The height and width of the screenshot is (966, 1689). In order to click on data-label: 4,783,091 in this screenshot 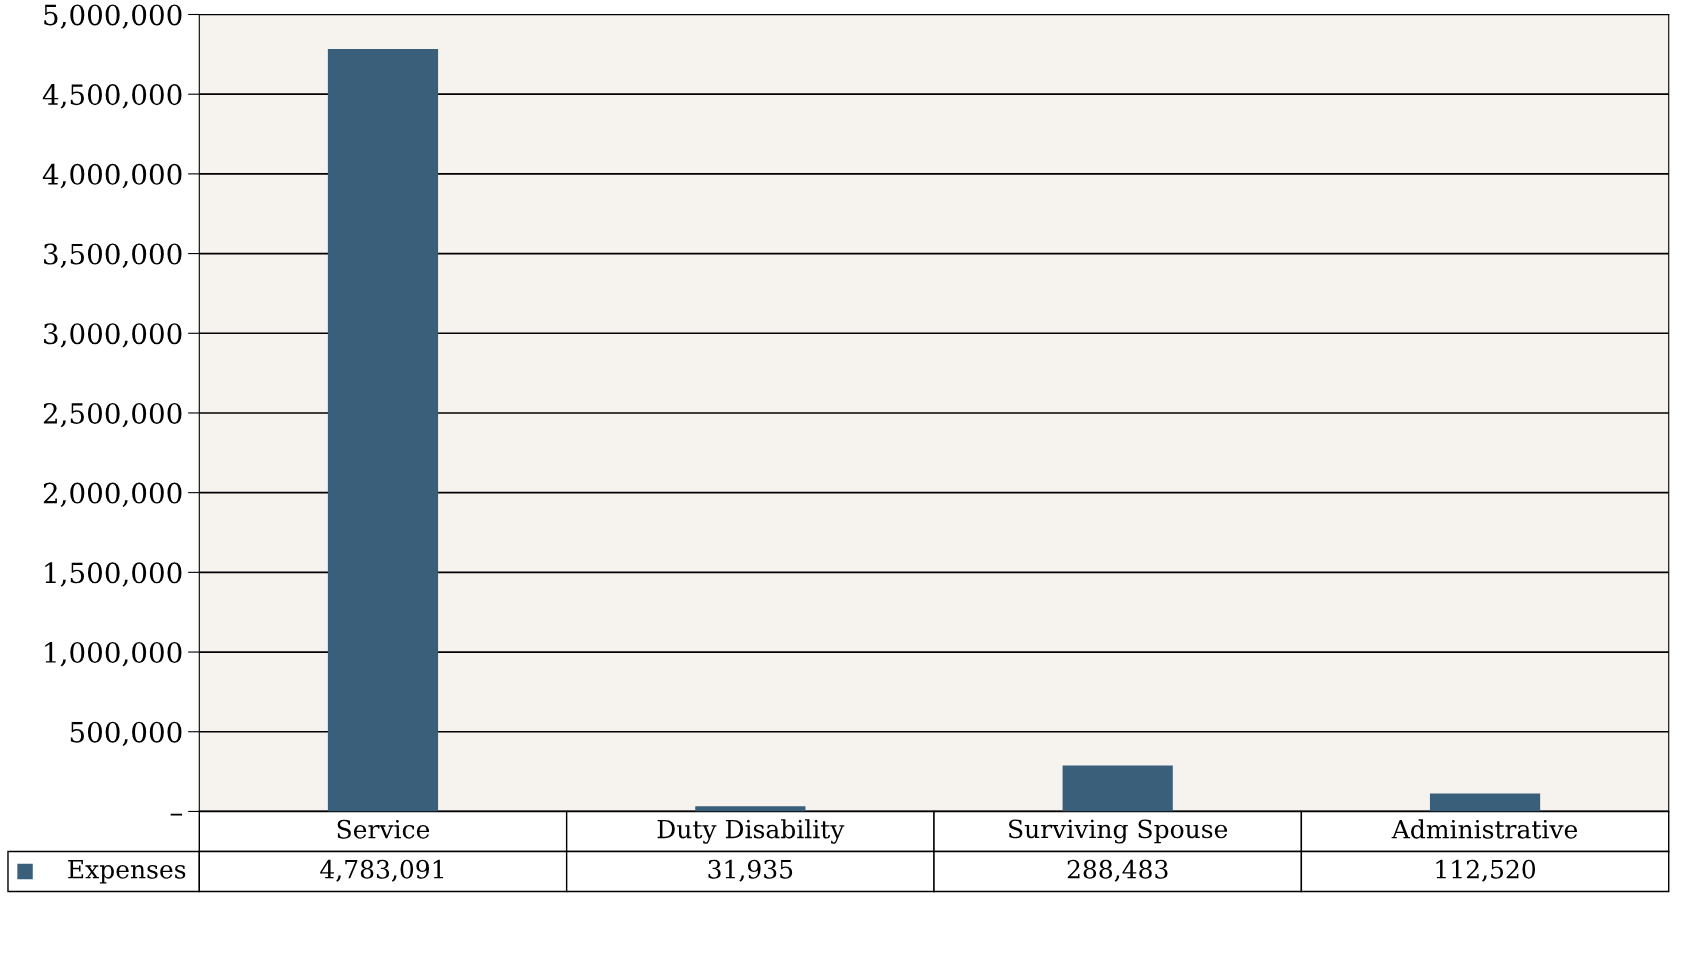, I will do `click(382, 870)`.